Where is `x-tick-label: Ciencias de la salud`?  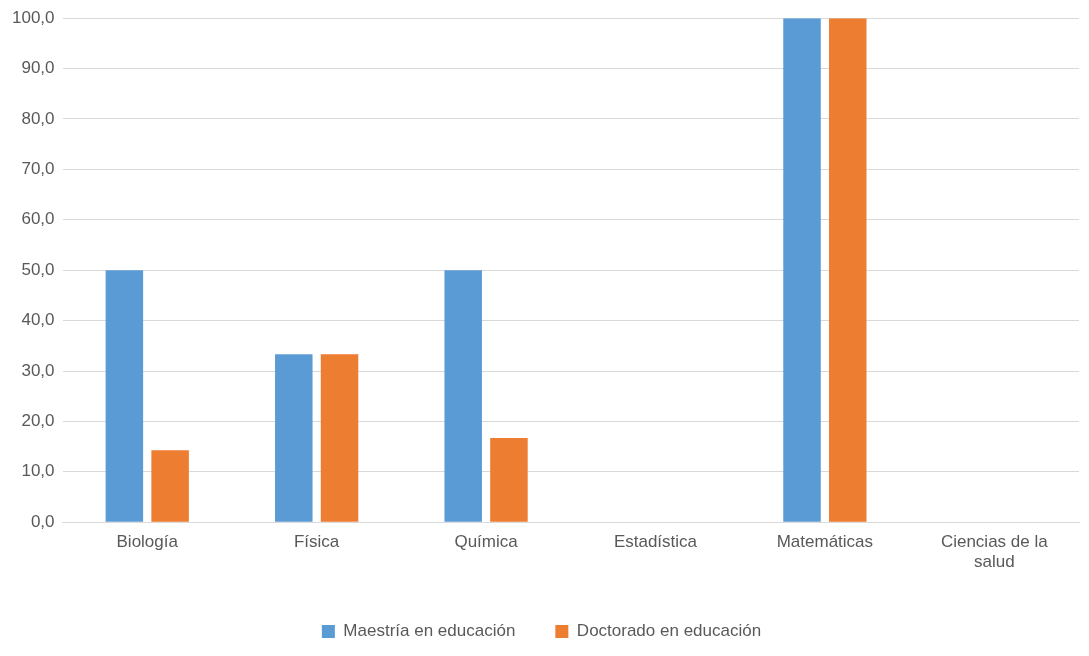 x-tick-label: Ciencias de la salud is located at coordinates (994, 552).